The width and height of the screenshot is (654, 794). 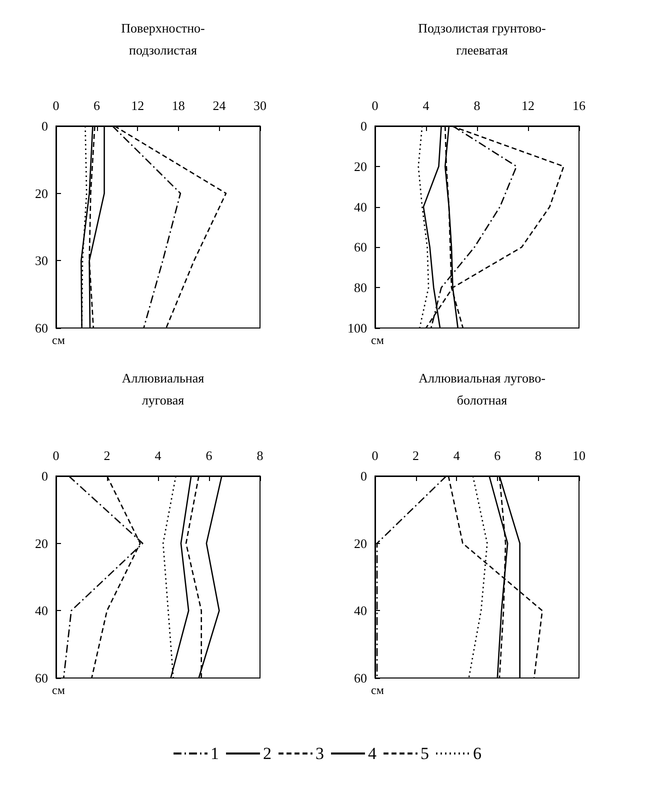 What do you see at coordinates (178, 105) in the screenshot?
I see `x-tick-label: 18` at bounding box center [178, 105].